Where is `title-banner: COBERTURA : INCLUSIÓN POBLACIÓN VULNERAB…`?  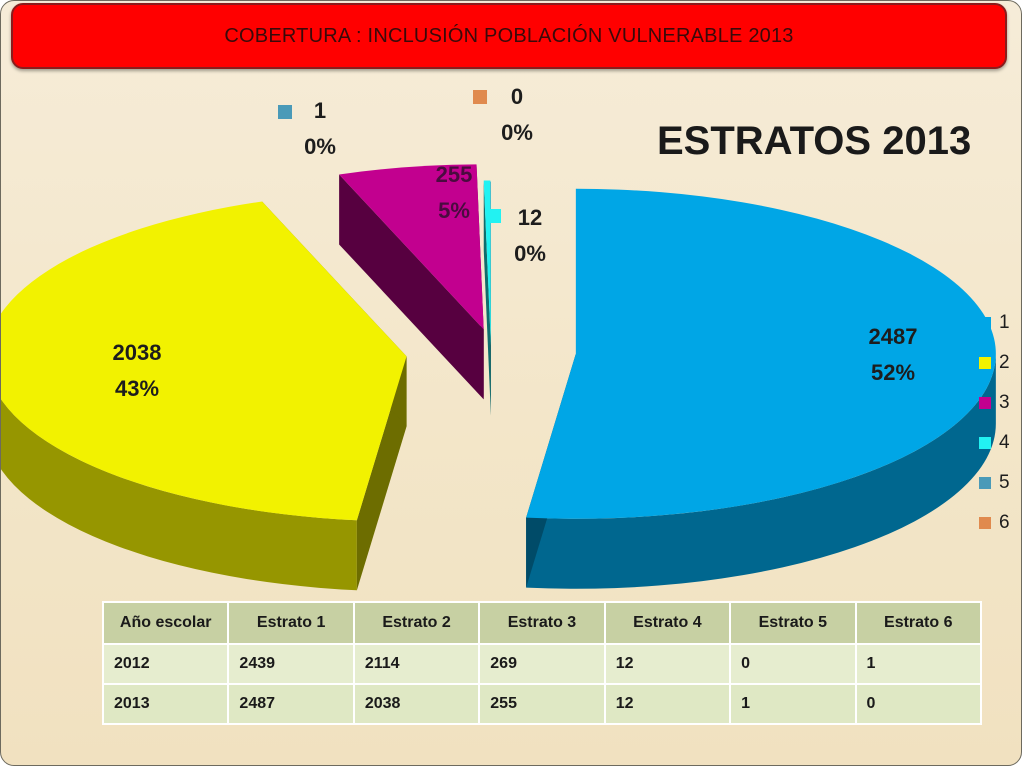
title-banner: COBERTURA : INCLUSIÓN POBLACIÓN VULNERAB… is located at coordinates (509, 36).